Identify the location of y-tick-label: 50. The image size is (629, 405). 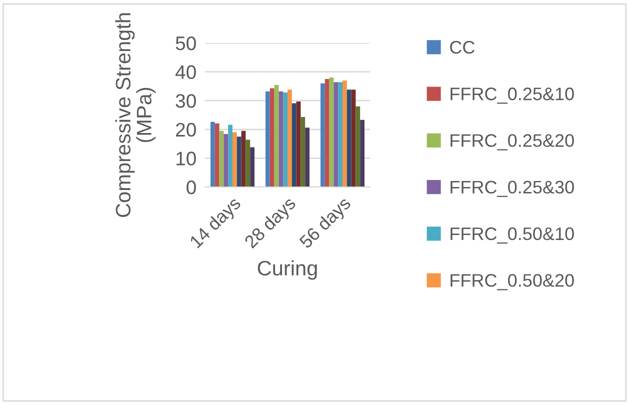
(186, 43).